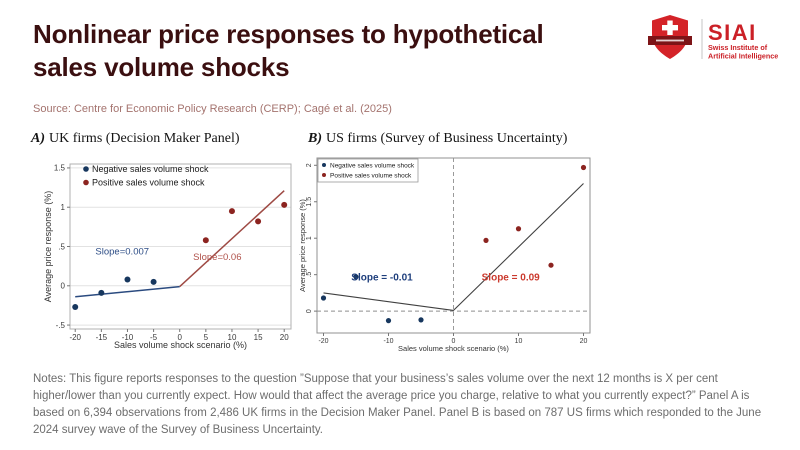 The width and height of the screenshot is (800, 450). What do you see at coordinates (206, 337) in the screenshot?
I see `svg-text: 5` at bounding box center [206, 337].